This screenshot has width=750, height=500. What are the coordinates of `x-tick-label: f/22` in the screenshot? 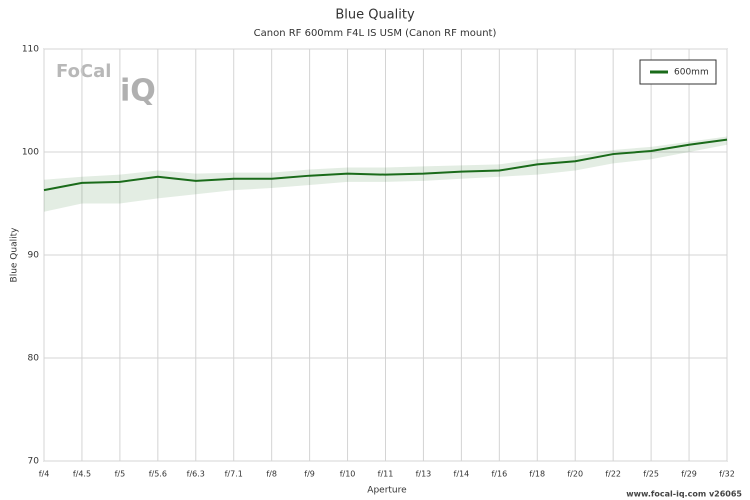 It's located at (613, 474).